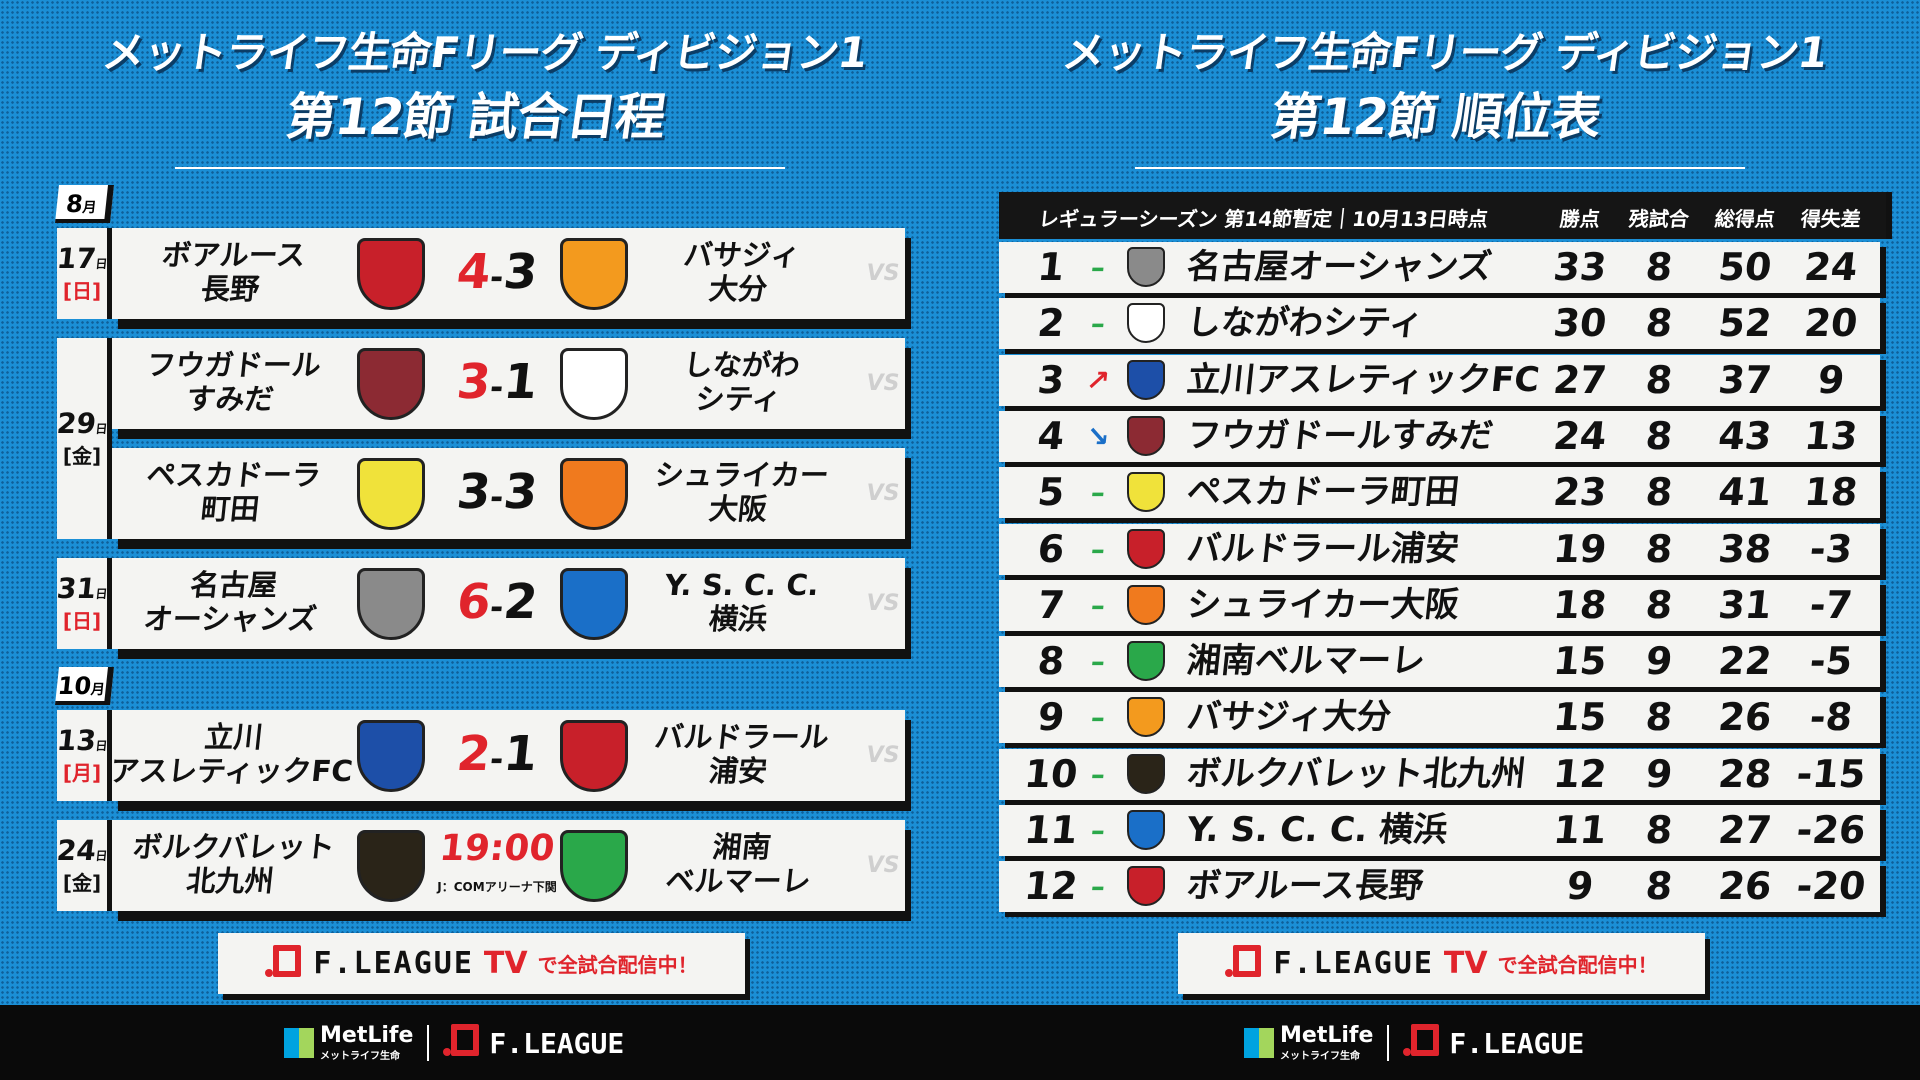 The width and height of the screenshot is (1920, 1080). I want to click on weekday: [月], so click(82, 773).